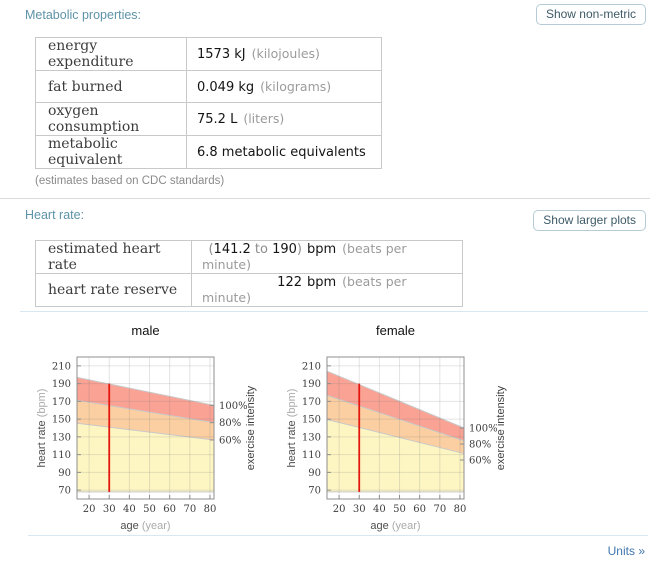 Image resolution: width=650 pixels, height=572 pixels. I want to click on footer-divider, so click(338, 535).